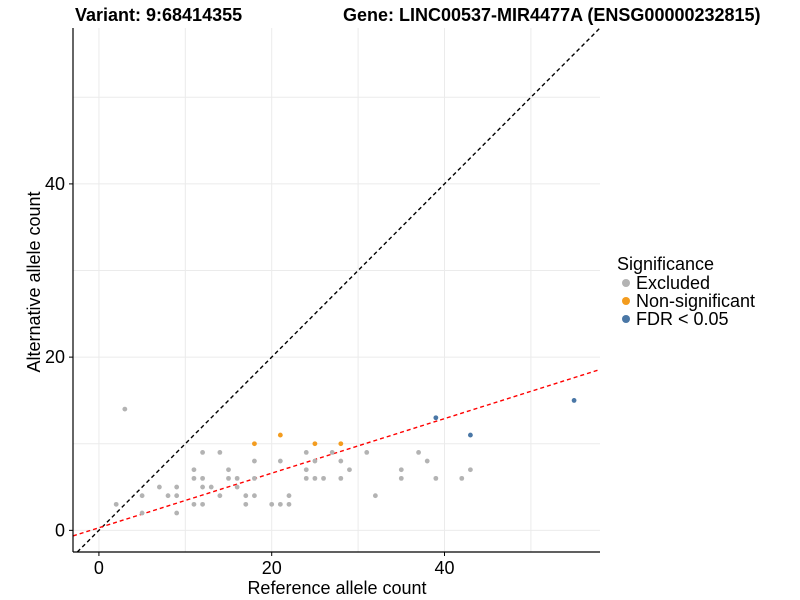  Describe the element at coordinates (665, 264) in the screenshot. I see `legend-title: Significance` at that location.